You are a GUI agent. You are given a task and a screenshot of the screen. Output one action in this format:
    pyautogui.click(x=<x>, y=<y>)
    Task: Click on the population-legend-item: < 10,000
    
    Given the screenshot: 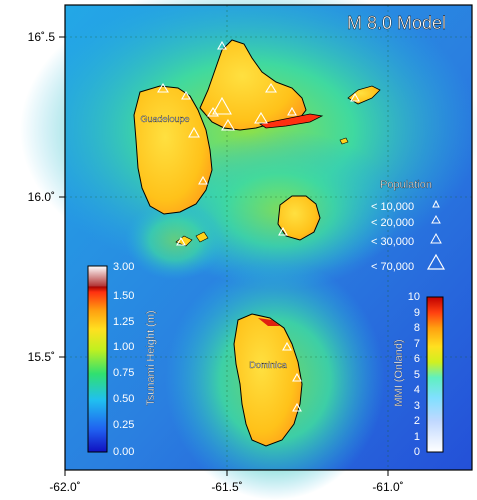 What is the action you would take?
    pyautogui.click(x=392, y=207)
    